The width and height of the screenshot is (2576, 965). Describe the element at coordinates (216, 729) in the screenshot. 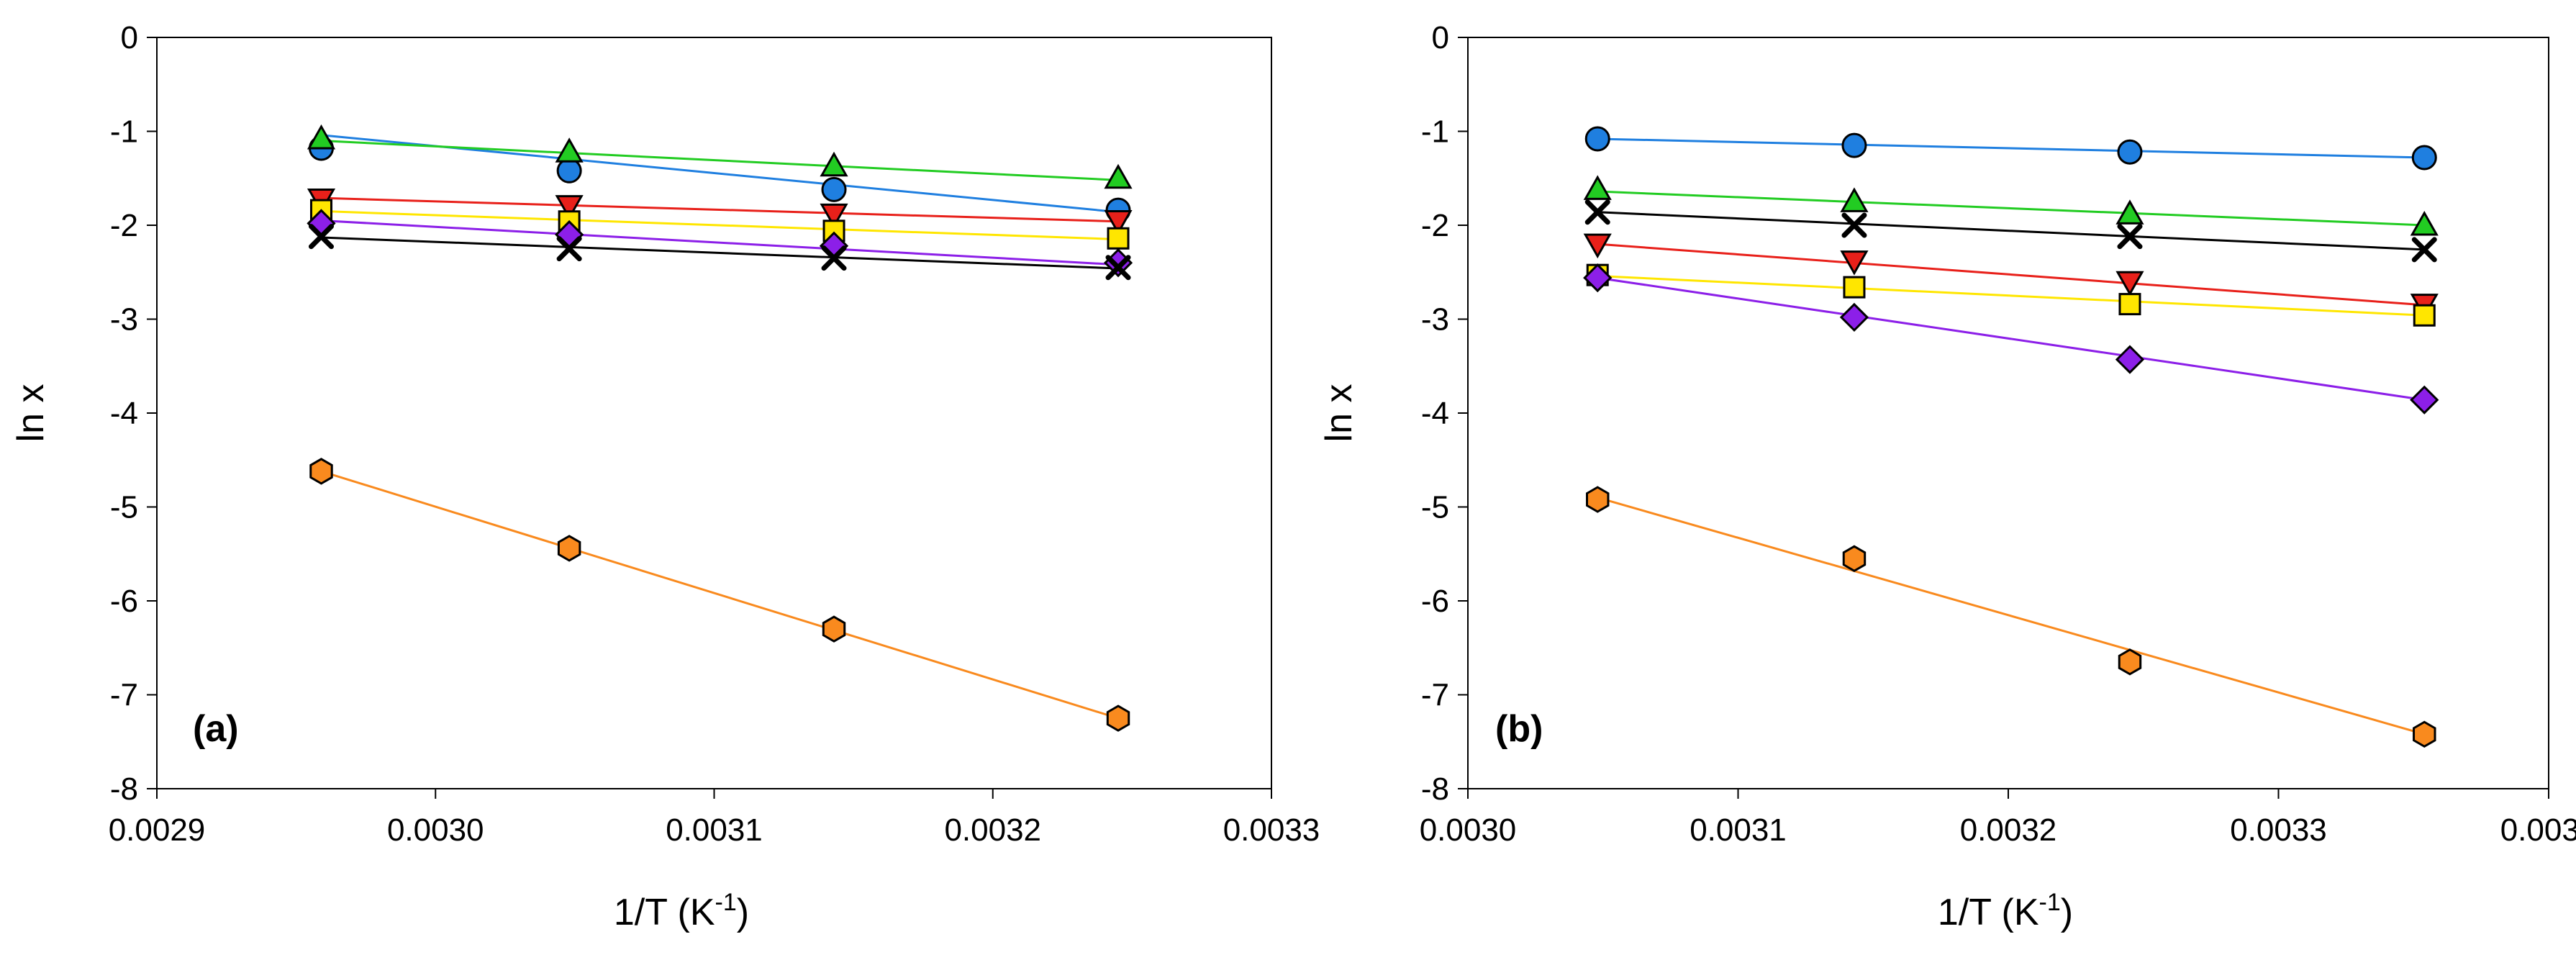

I see `panel-label: (a)` at that location.